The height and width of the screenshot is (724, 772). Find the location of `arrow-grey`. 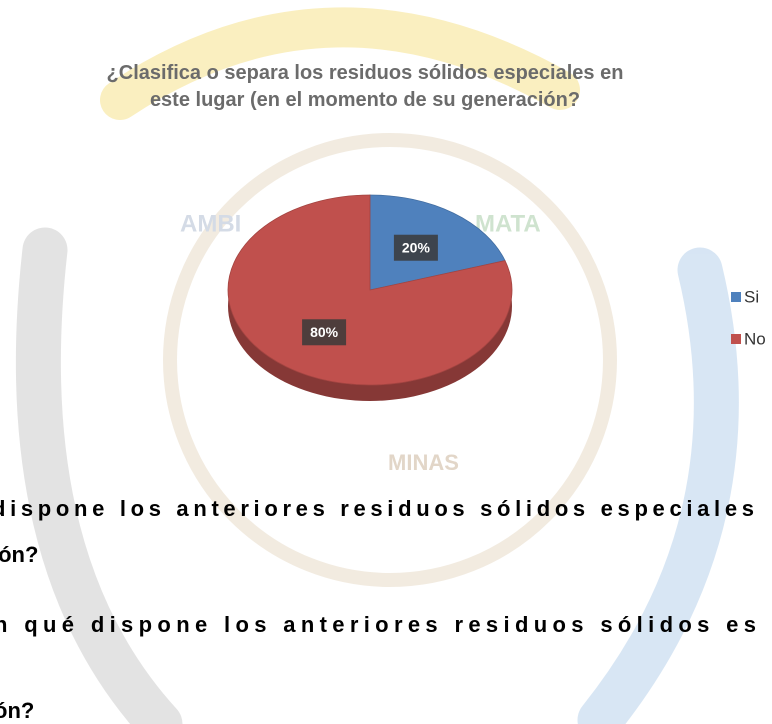

arrow-grey is located at coordinates (99, 475).